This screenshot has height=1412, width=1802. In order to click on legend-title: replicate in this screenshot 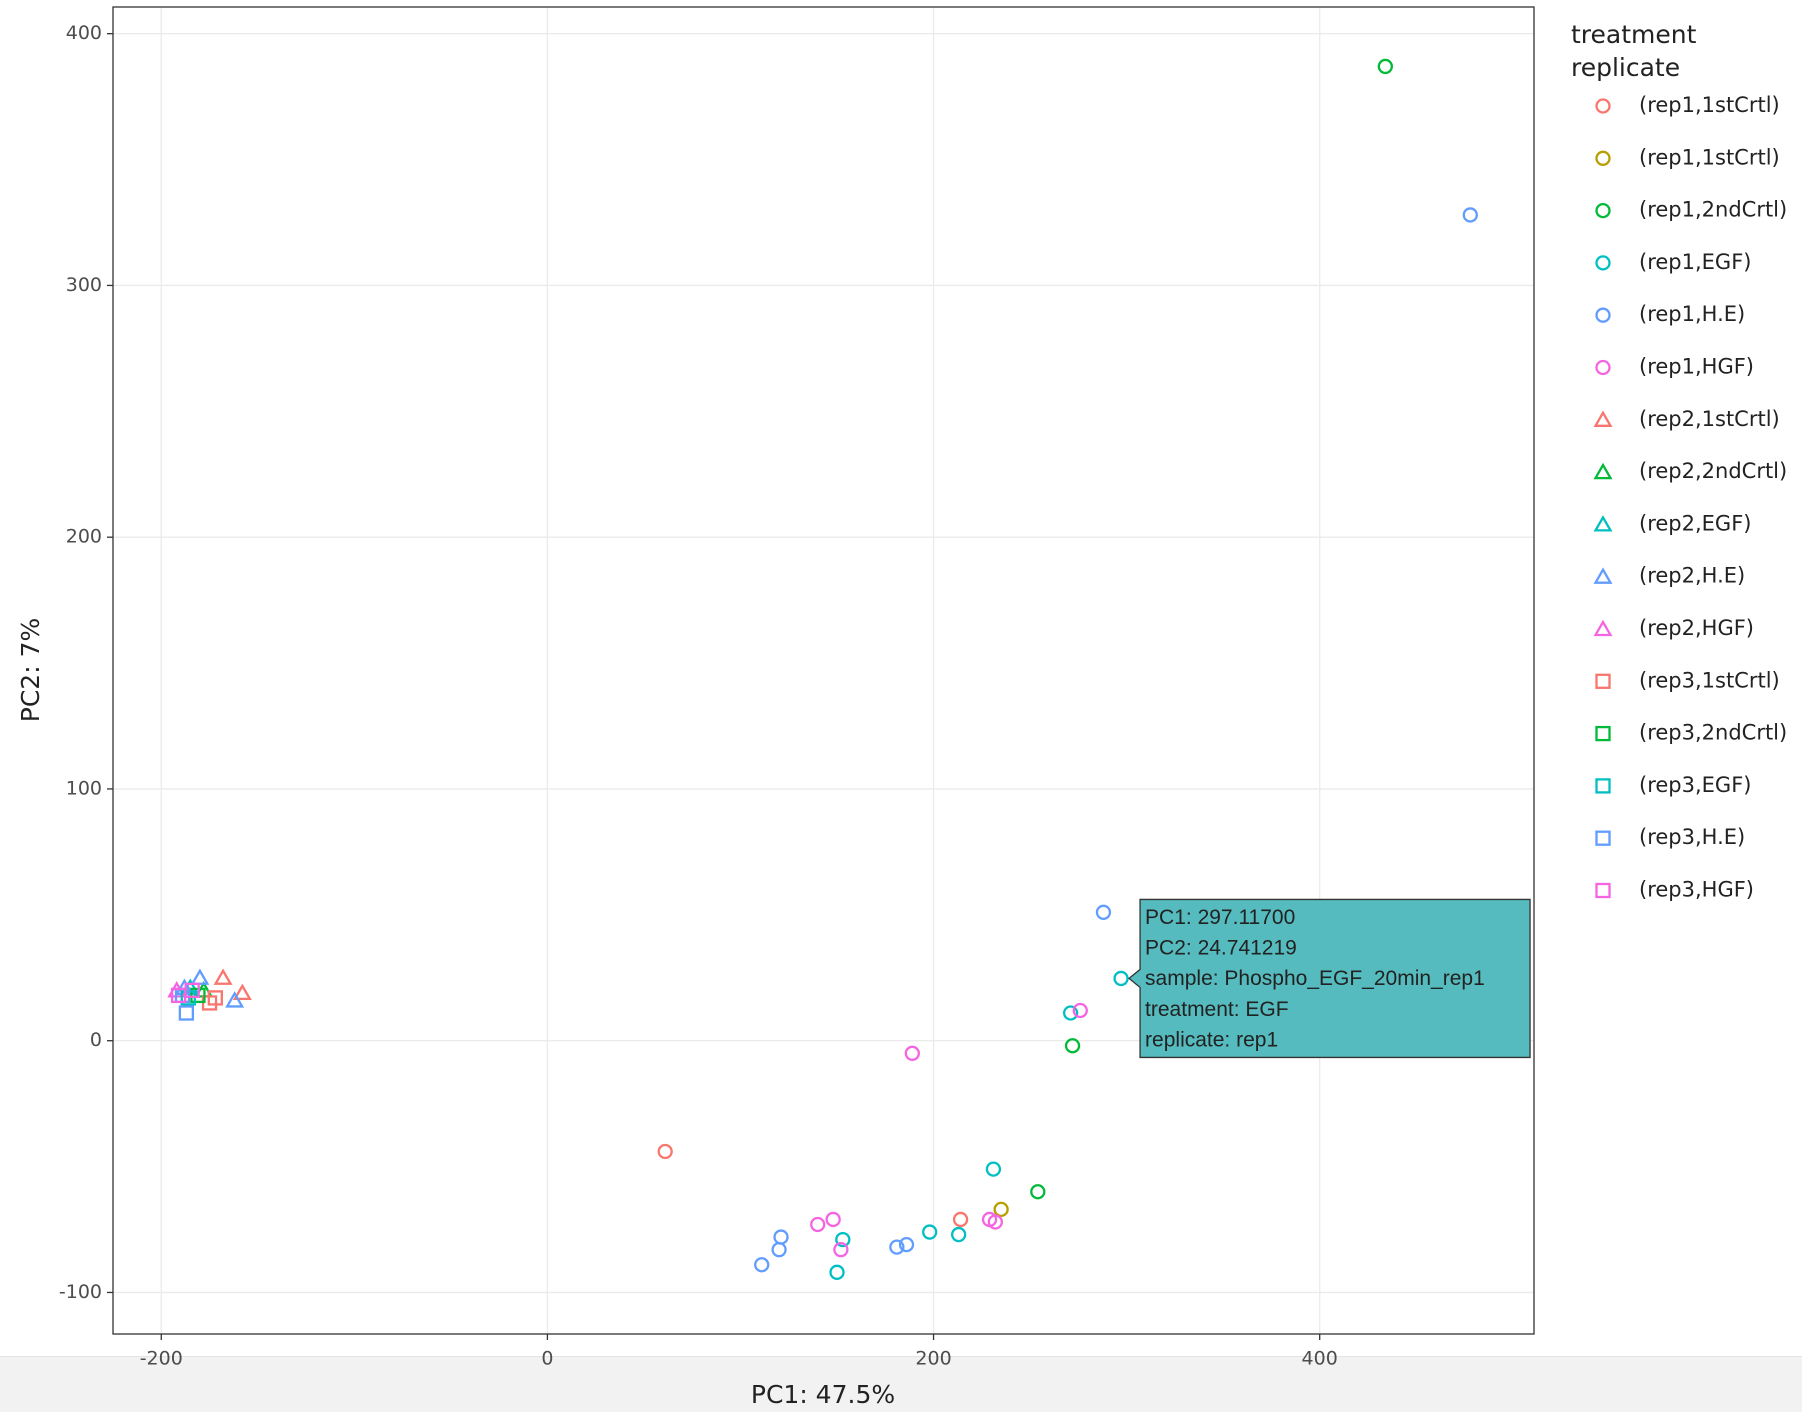, I will do `click(1625, 67)`.